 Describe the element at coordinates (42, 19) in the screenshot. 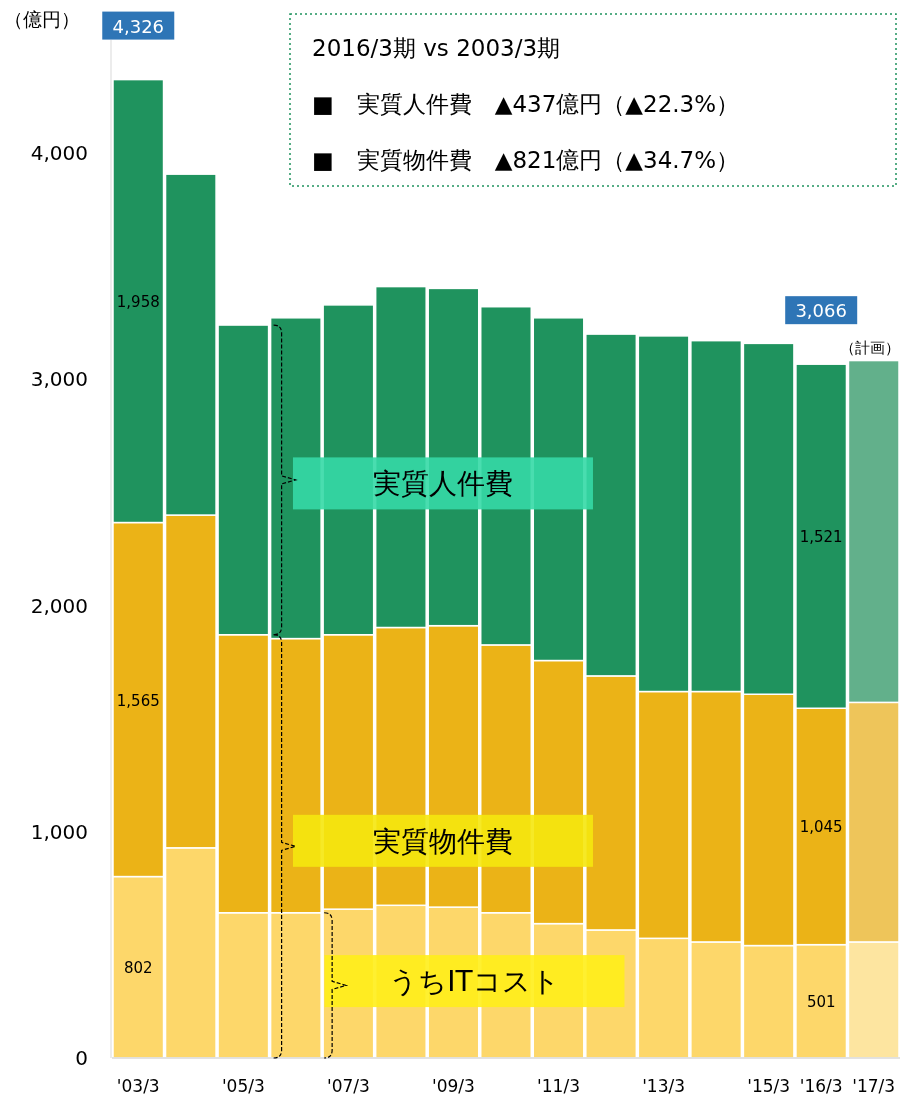

I see `y-axis-title: （億円）` at that location.